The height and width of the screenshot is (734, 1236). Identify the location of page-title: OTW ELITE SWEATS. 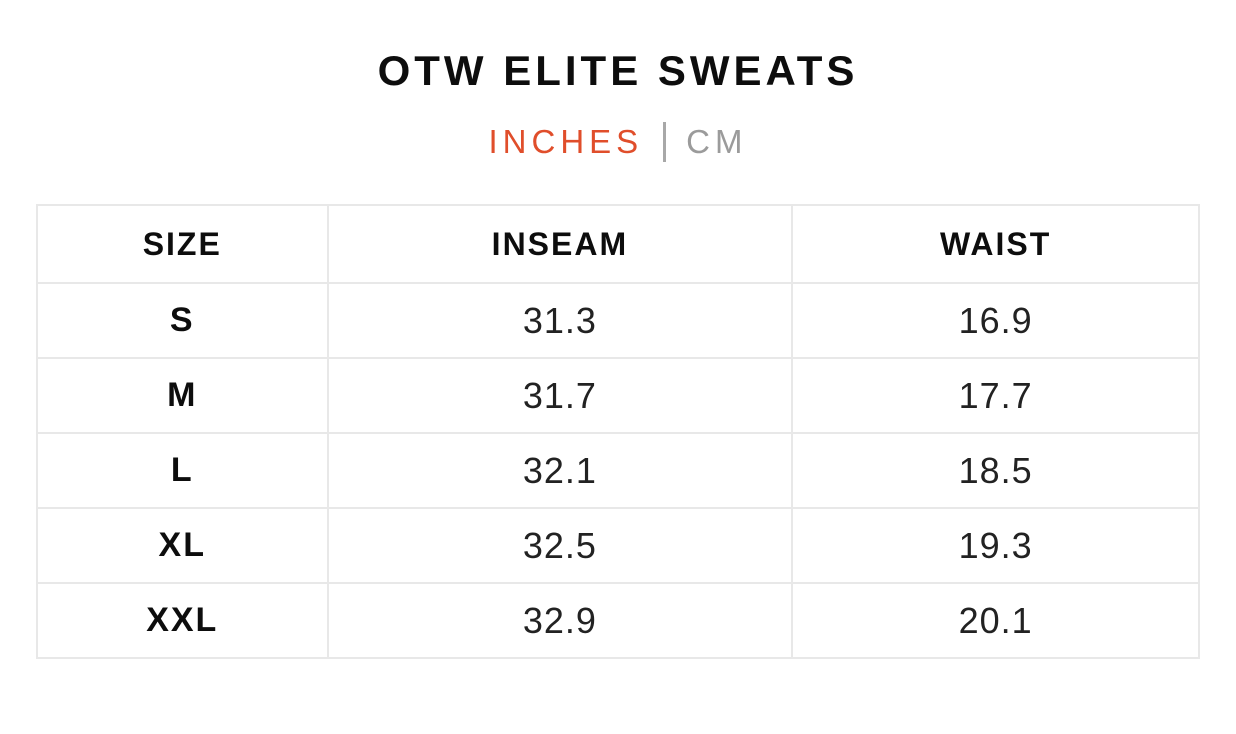
(618, 70).